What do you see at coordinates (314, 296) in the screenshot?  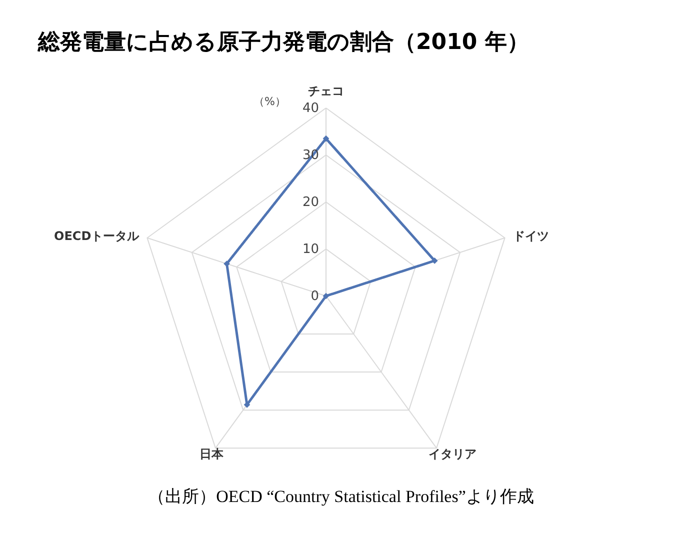 I see `y-tick-label: 0` at bounding box center [314, 296].